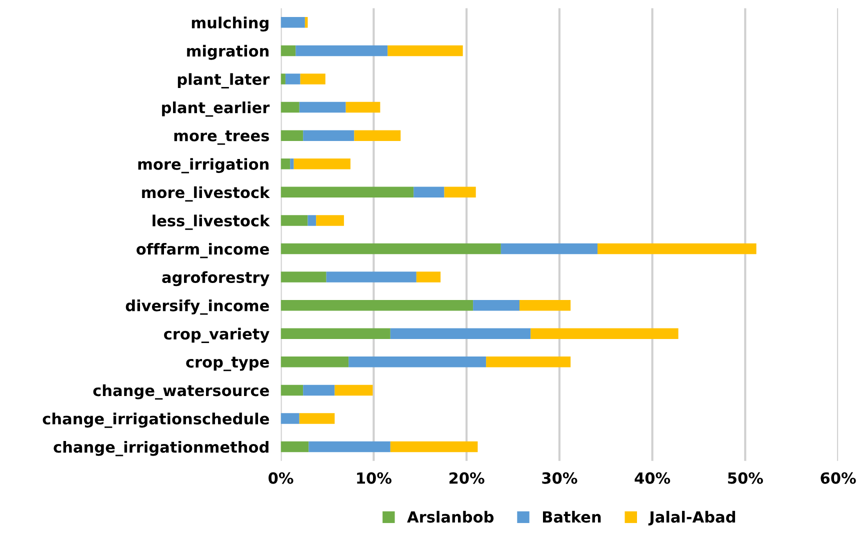 This screenshot has height=552, width=864. I want to click on y-tick-label: change_irrigationmethod, so click(161, 448).